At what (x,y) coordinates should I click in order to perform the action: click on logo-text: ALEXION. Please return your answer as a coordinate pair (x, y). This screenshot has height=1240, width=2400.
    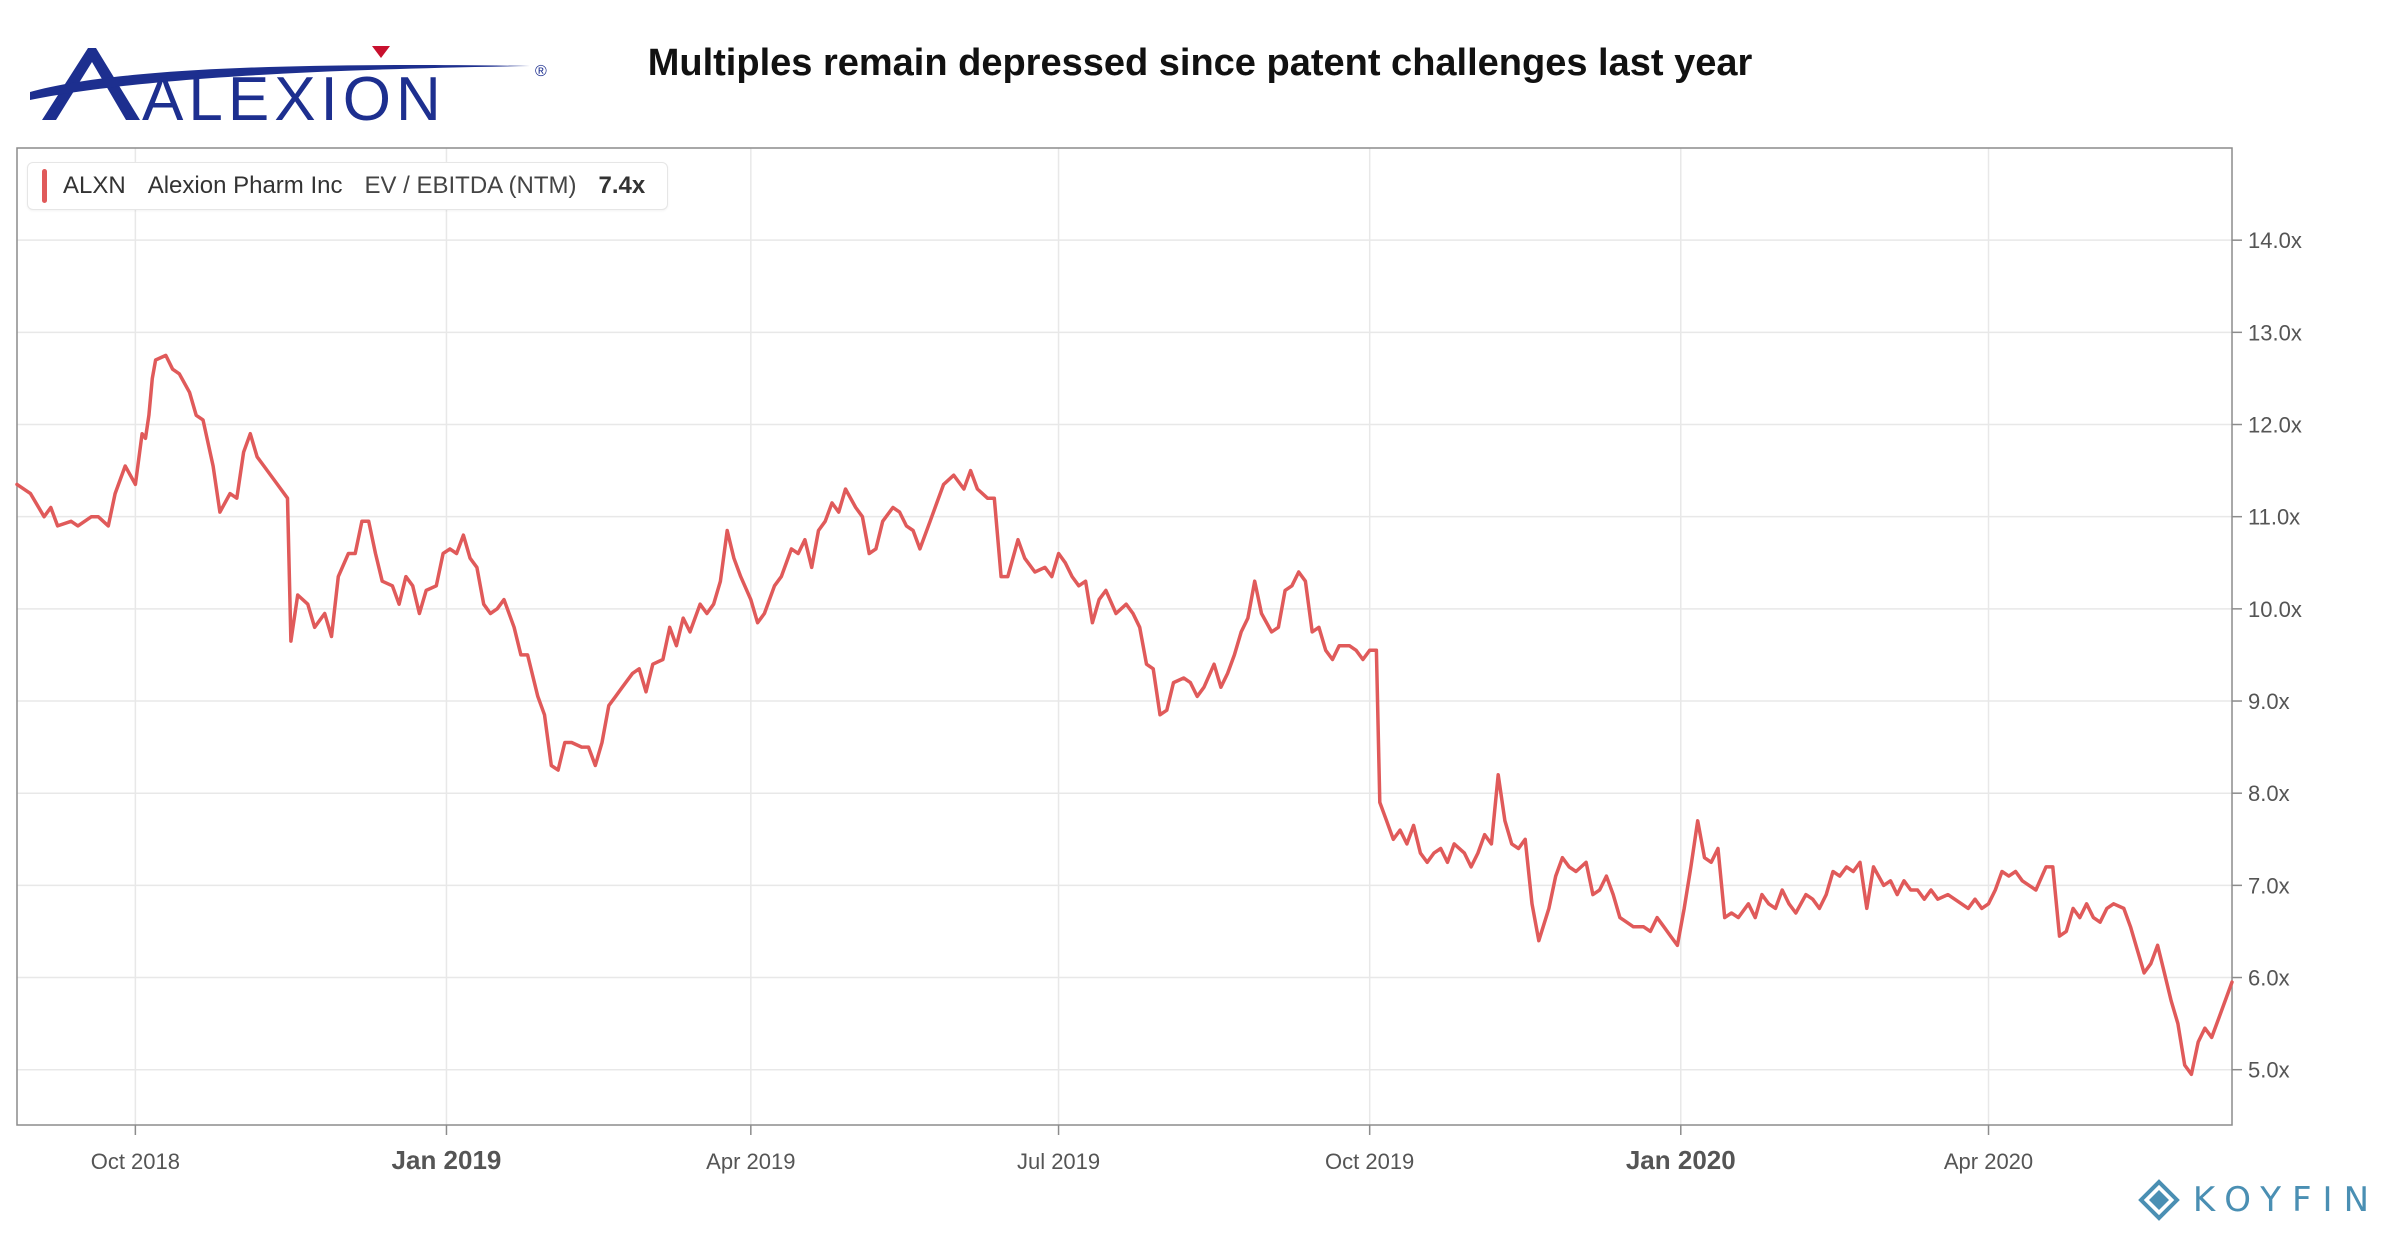
    Looking at the image, I should click on (294, 97).